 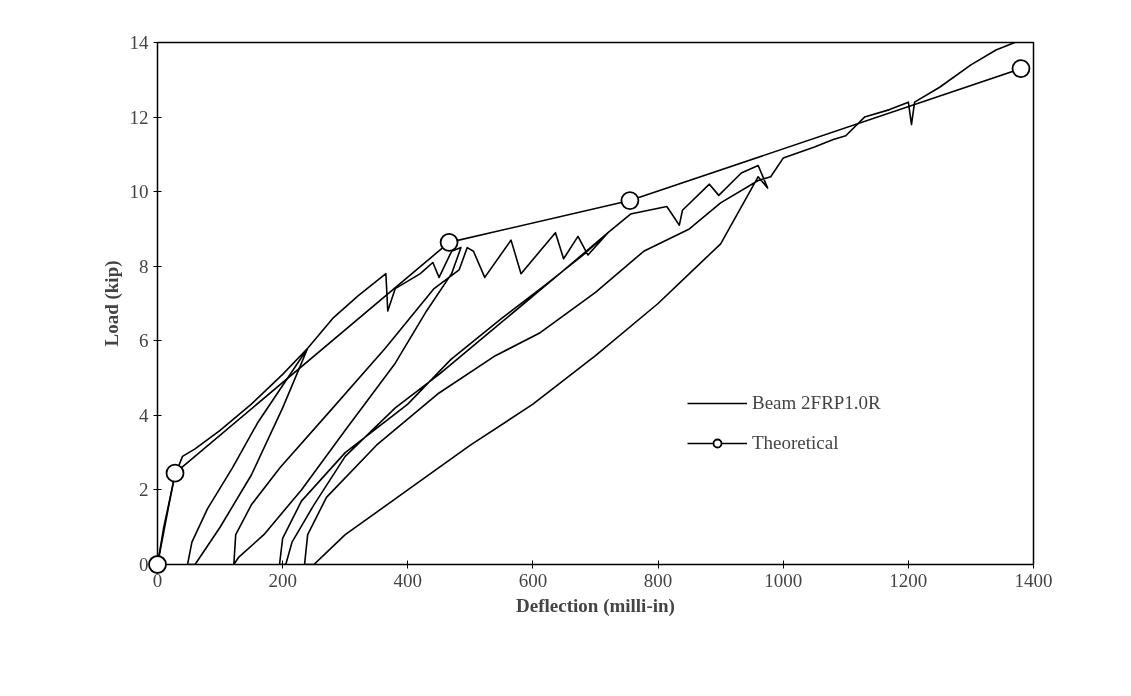 I want to click on x-tick-label: 600, so click(x=533, y=580).